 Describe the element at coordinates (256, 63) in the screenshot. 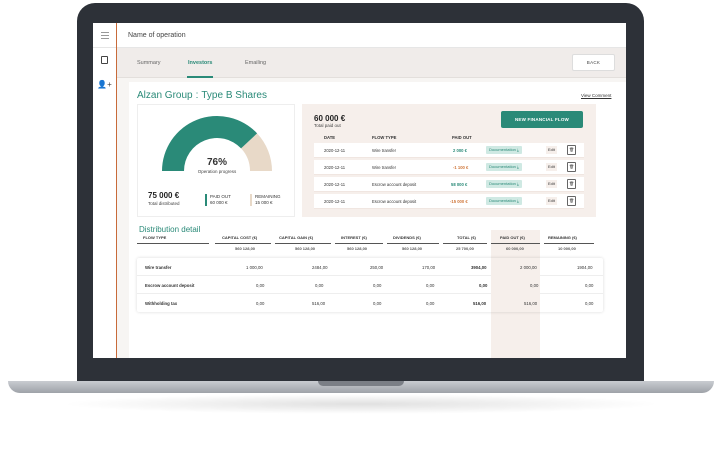

I see `tab-emailing: Emailing` at that location.